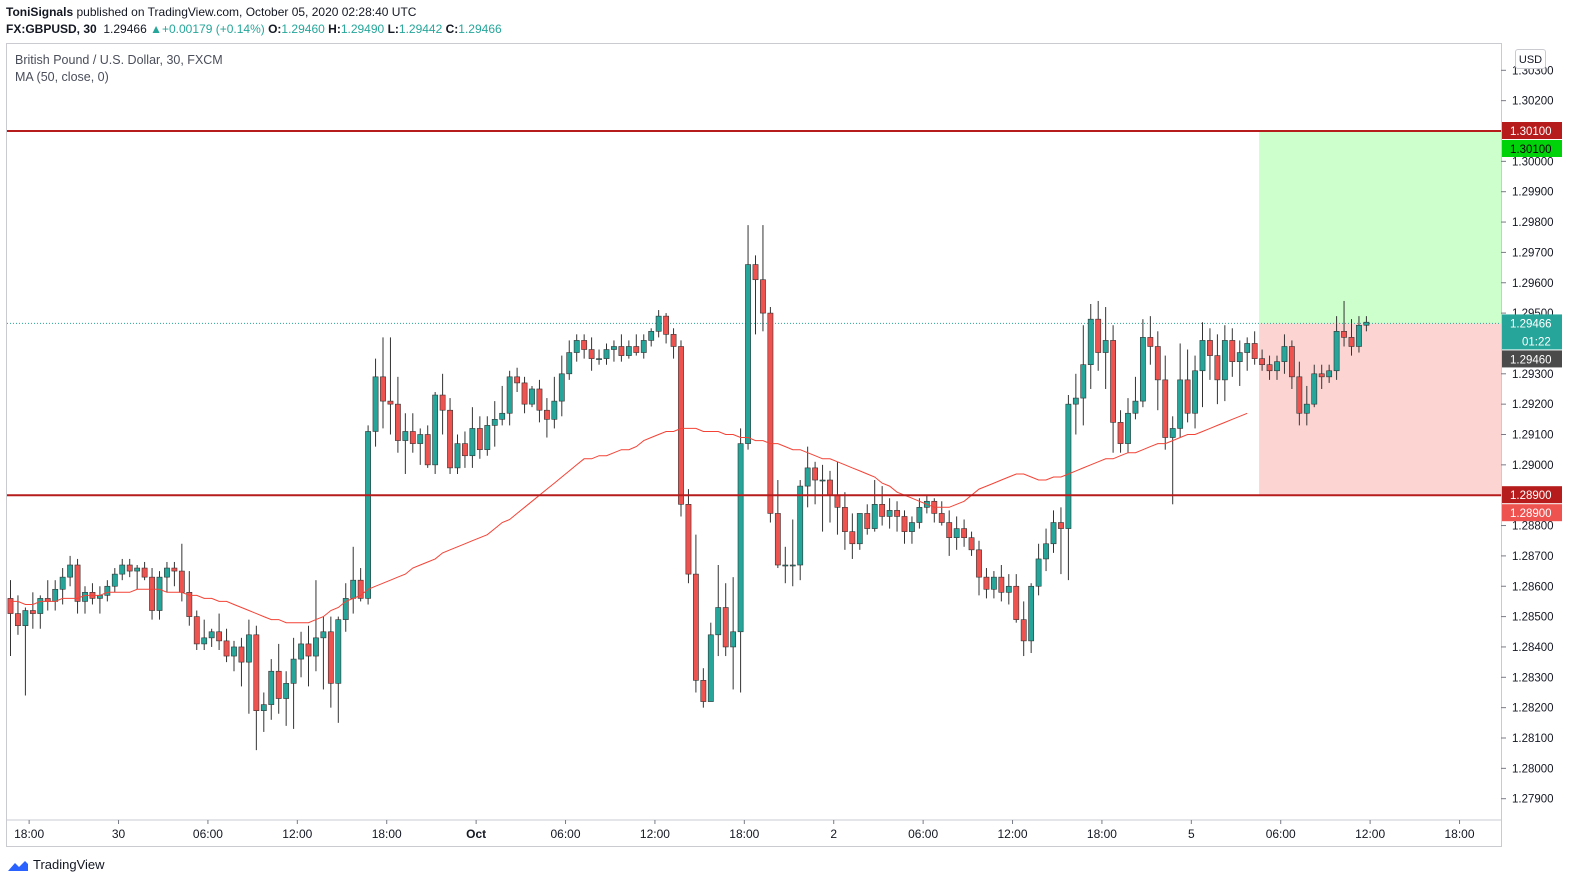 The width and height of the screenshot is (1572, 887). I want to click on ma-legend: MA (50, close, 0), so click(62, 77).